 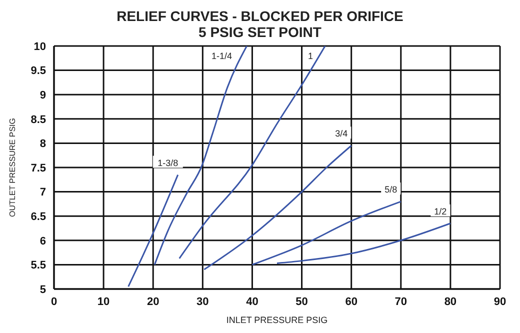 I want to click on y-tick-label: 9, so click(x=43, y=96).